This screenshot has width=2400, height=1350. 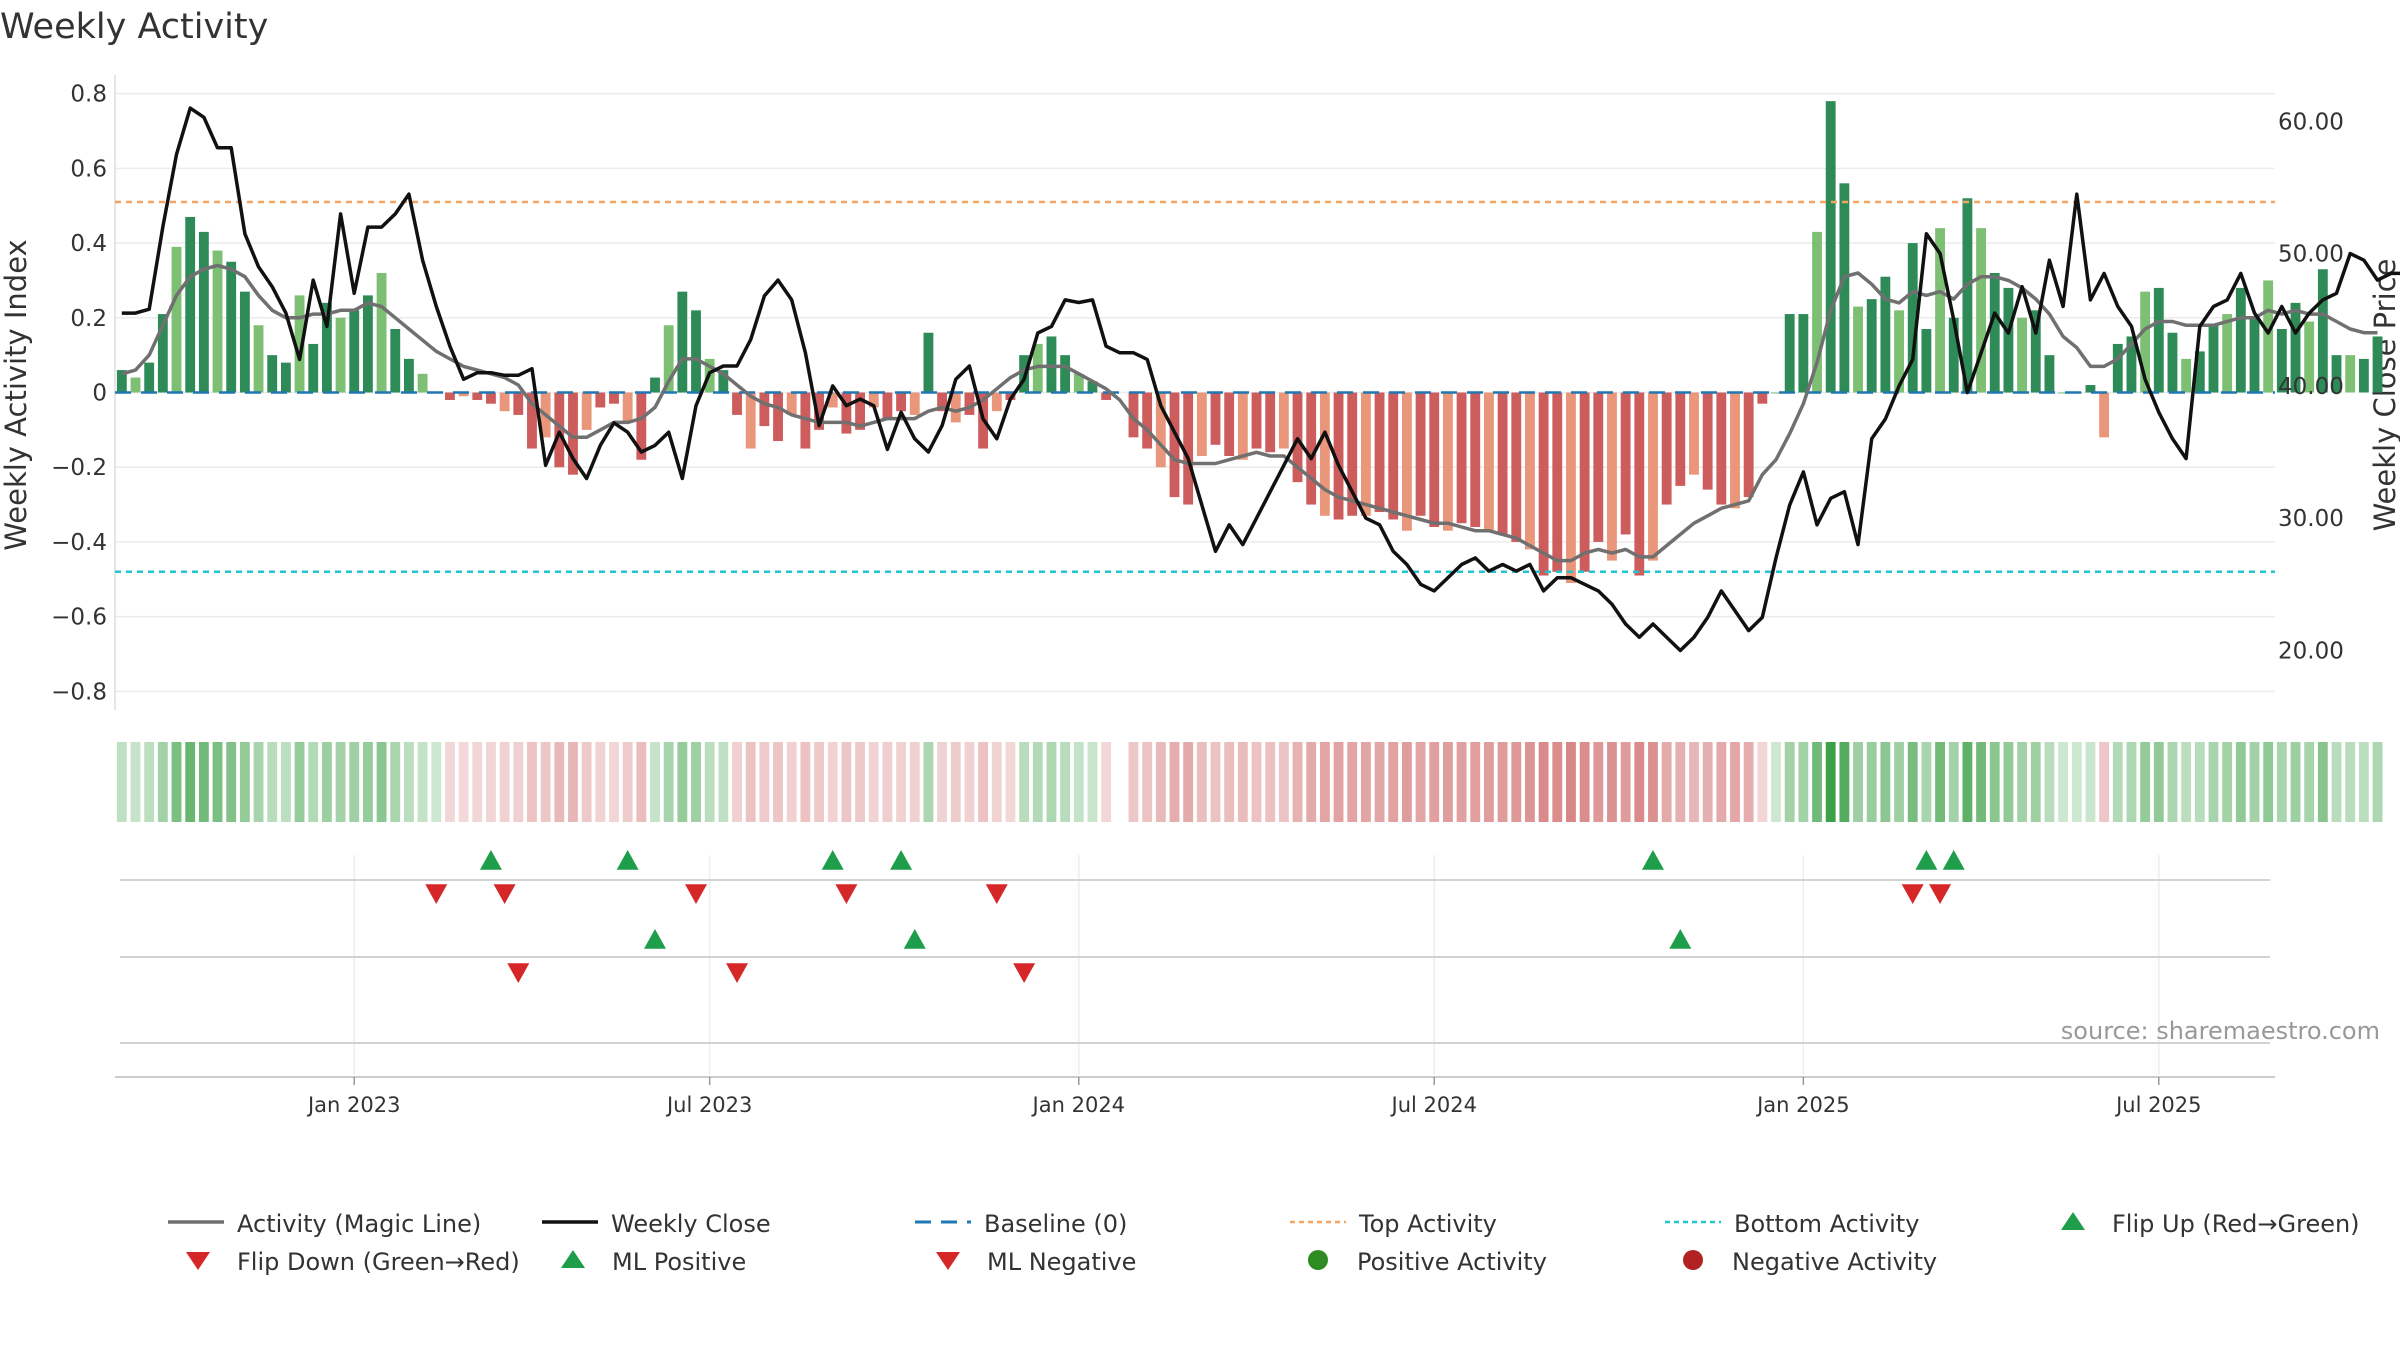 I want to click on activity-heat-strip, so click(x=1249, y=782).